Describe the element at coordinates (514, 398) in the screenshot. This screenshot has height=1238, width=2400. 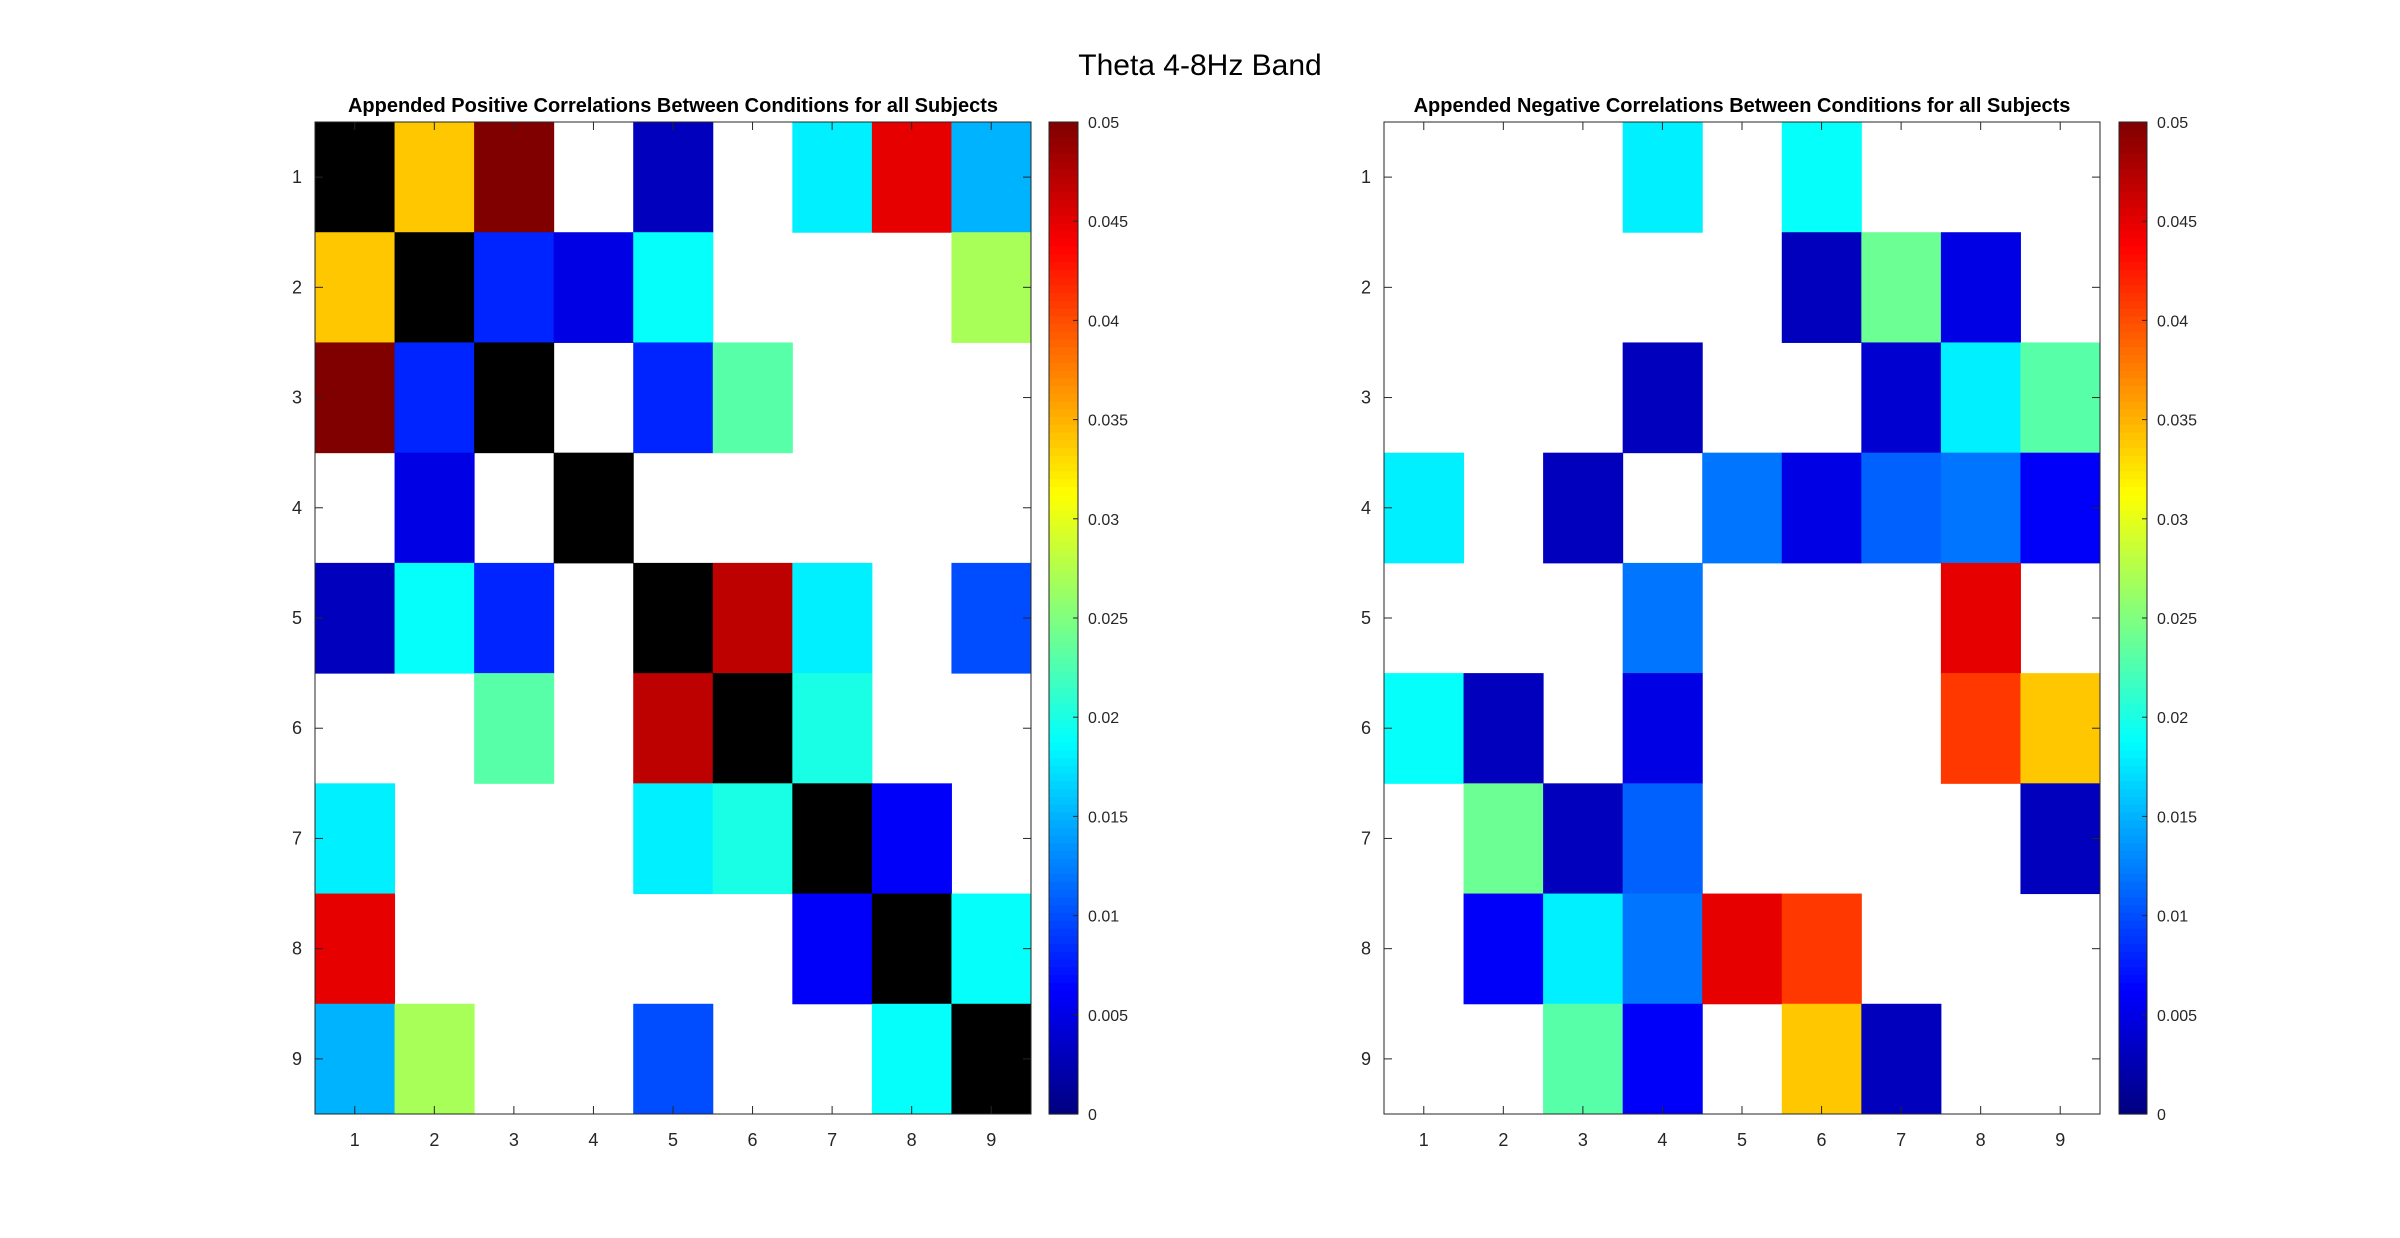
I see `heatmap-cell-r3-c3` at that location.